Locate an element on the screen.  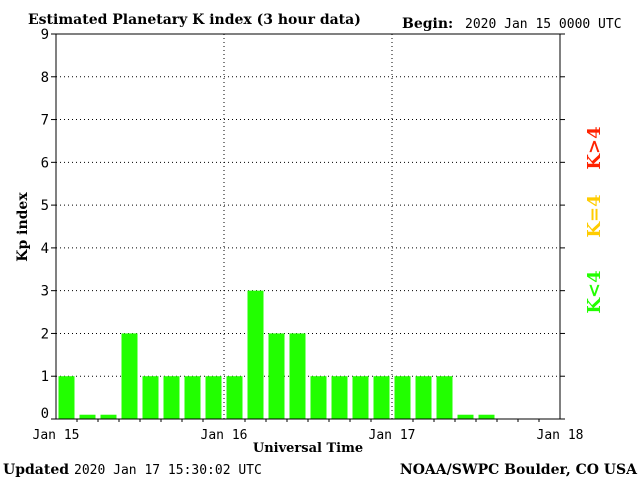
y-axis-label: Kp index is located at coordinates (23, 227).